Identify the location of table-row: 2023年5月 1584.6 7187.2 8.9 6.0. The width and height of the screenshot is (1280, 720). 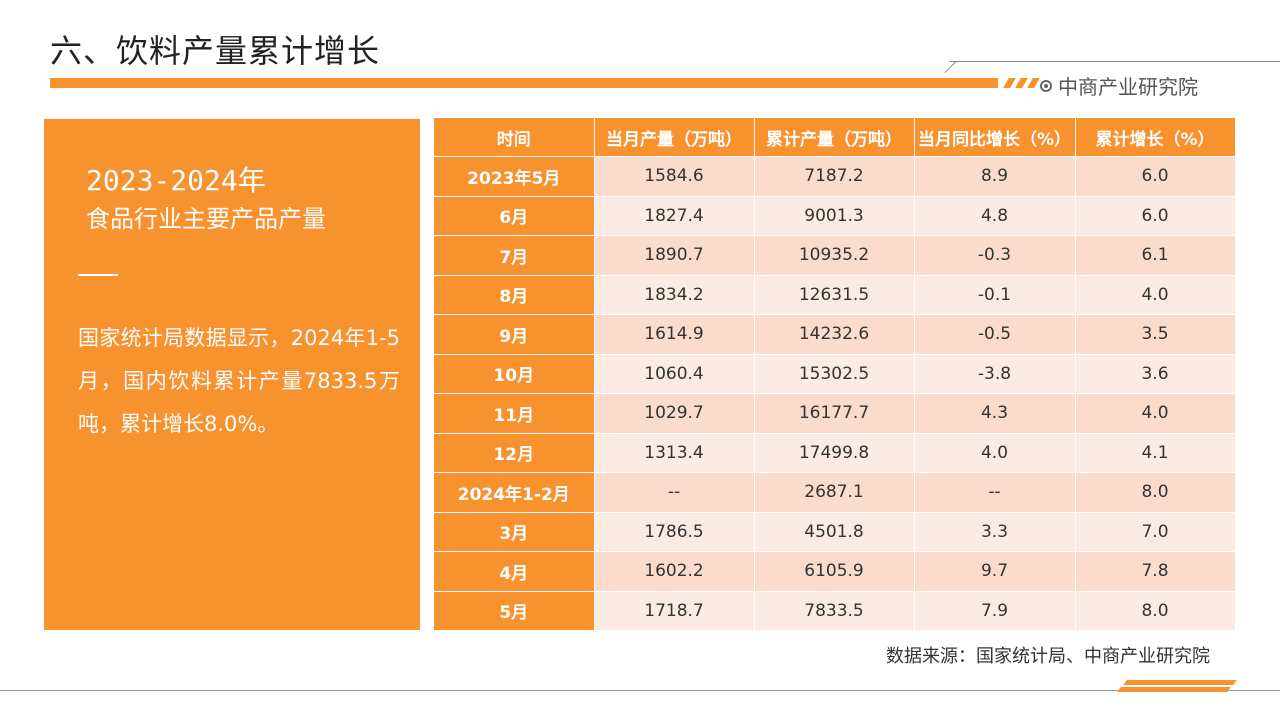
(835, 176).